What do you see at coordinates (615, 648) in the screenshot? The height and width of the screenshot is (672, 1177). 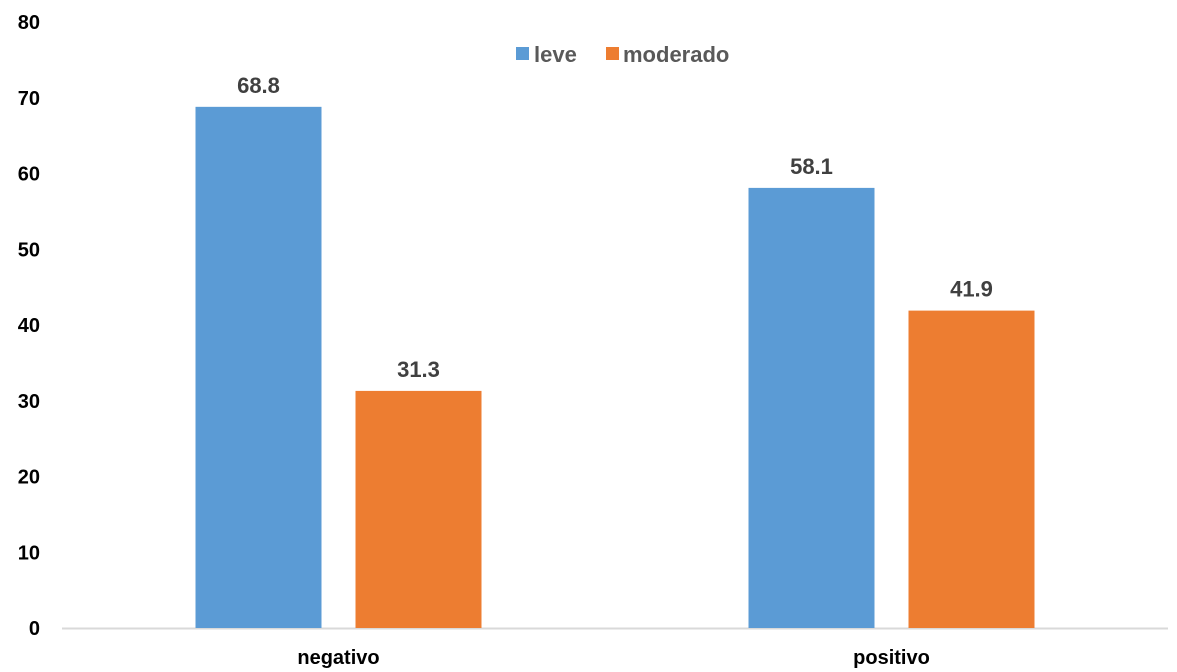 I see `x-axis: negativo positivo` at bounding box center [615, 648].